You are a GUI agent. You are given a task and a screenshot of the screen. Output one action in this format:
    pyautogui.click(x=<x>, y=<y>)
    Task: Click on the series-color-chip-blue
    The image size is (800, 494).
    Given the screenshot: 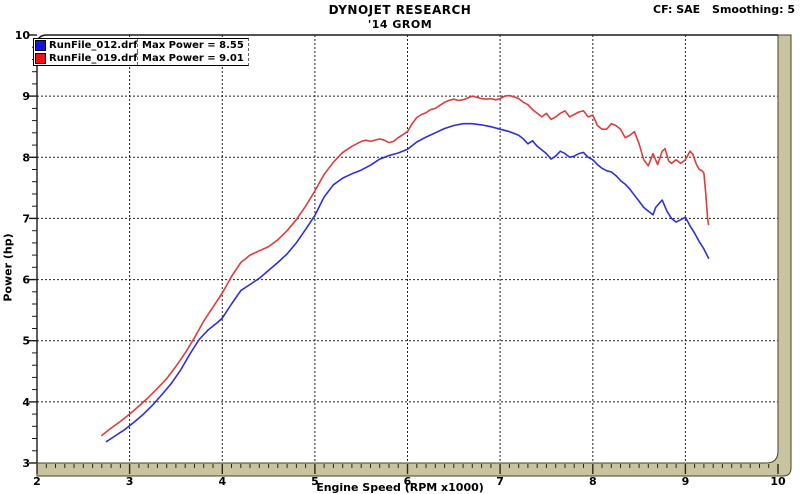 What is the action you would take?
    pyautogui.click(x=40, y=45)
    